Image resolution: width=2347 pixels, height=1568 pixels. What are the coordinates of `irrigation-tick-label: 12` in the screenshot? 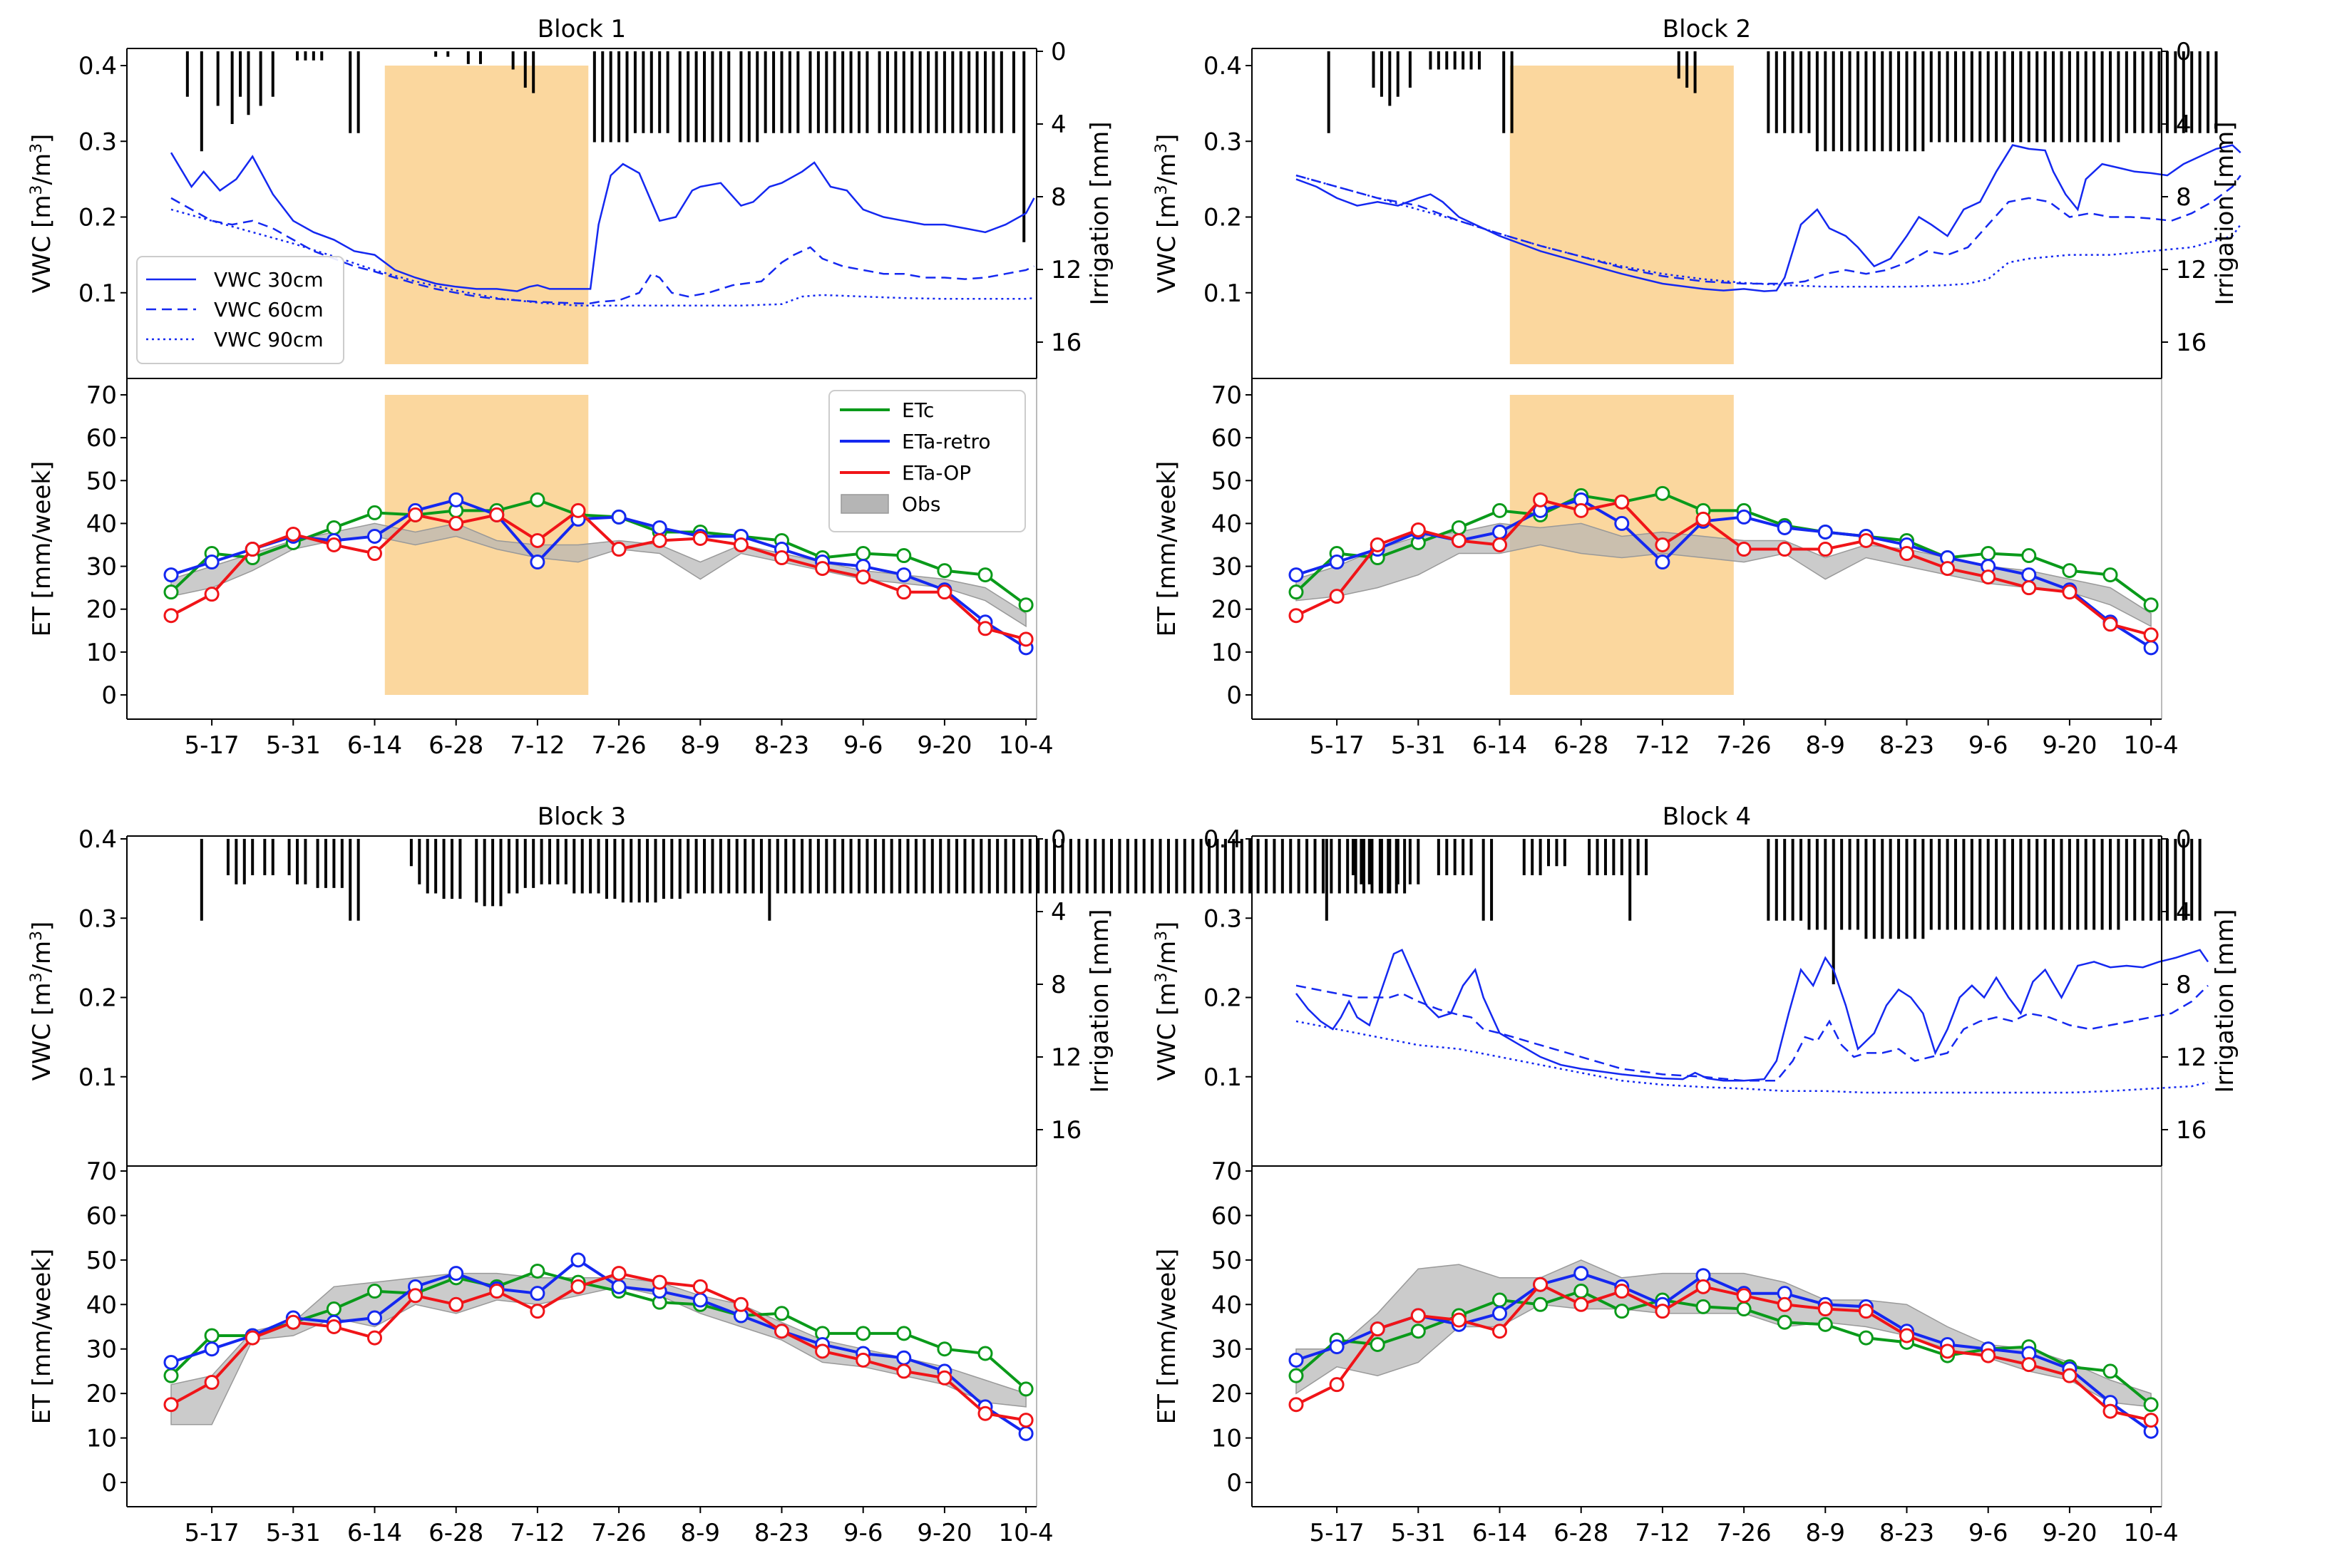 It's located at (1066, 1058).